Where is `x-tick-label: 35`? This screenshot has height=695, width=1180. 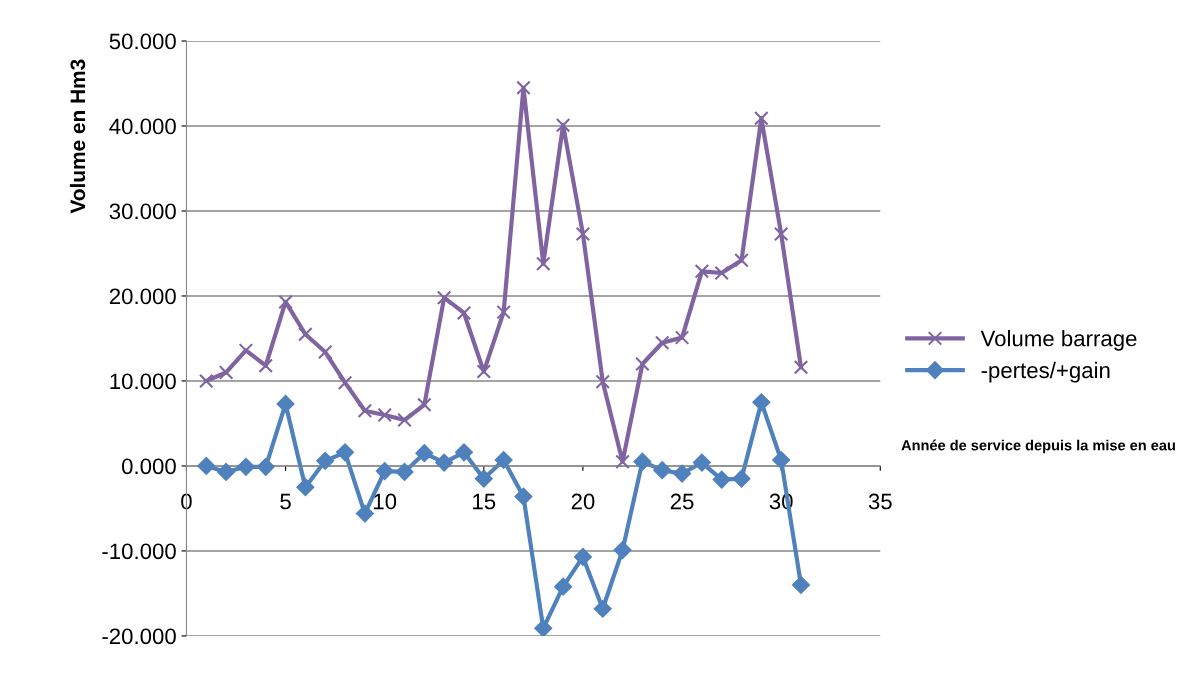
x-tick-label: 35 is located at coordinates (880, 501).